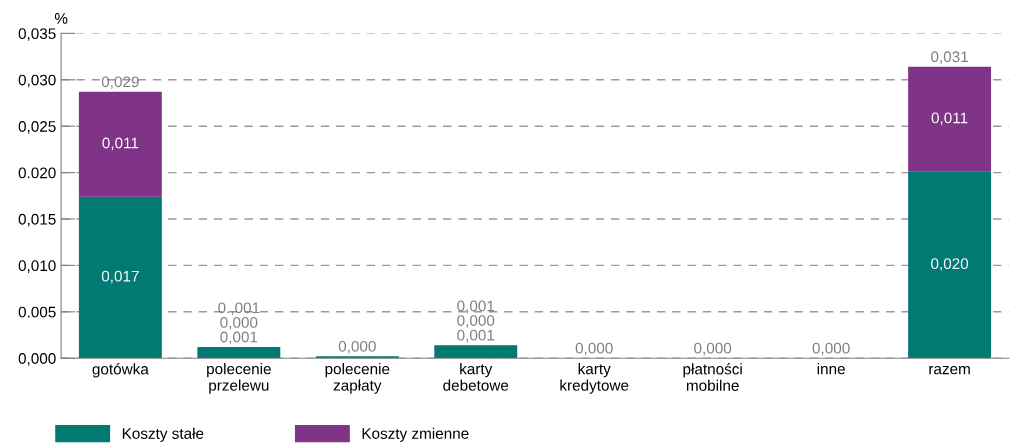 This screenshot has width=1019, height=445. Describe the element at coordinates (120, 370) in the screenshot. I see `x-tick-label: gotówka` at that location.